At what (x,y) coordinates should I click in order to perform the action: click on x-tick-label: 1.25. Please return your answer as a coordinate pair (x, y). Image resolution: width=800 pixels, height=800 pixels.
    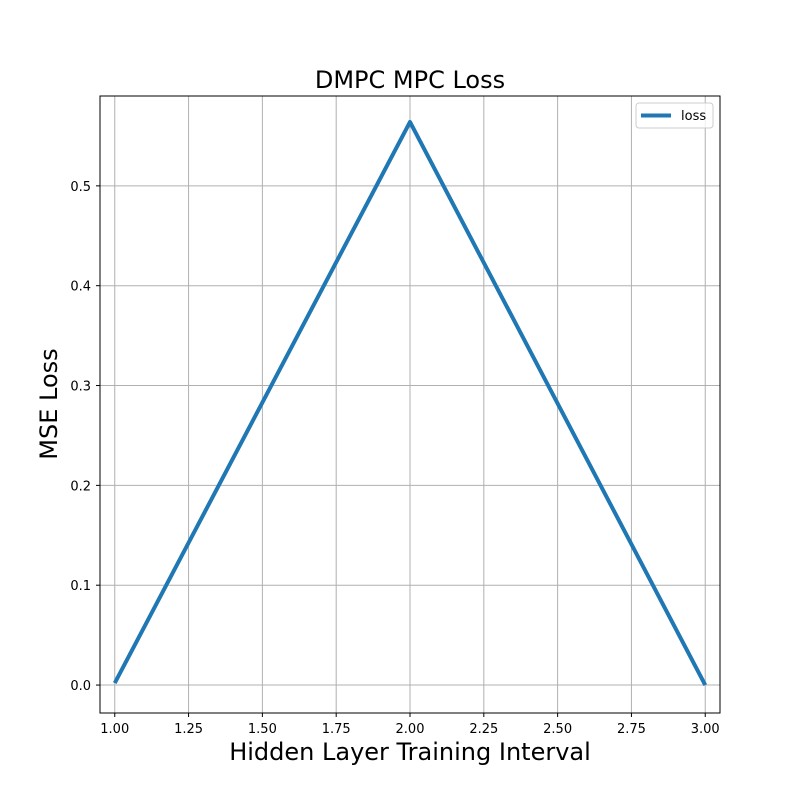
    Looking at the image, I should click on (188, 729).